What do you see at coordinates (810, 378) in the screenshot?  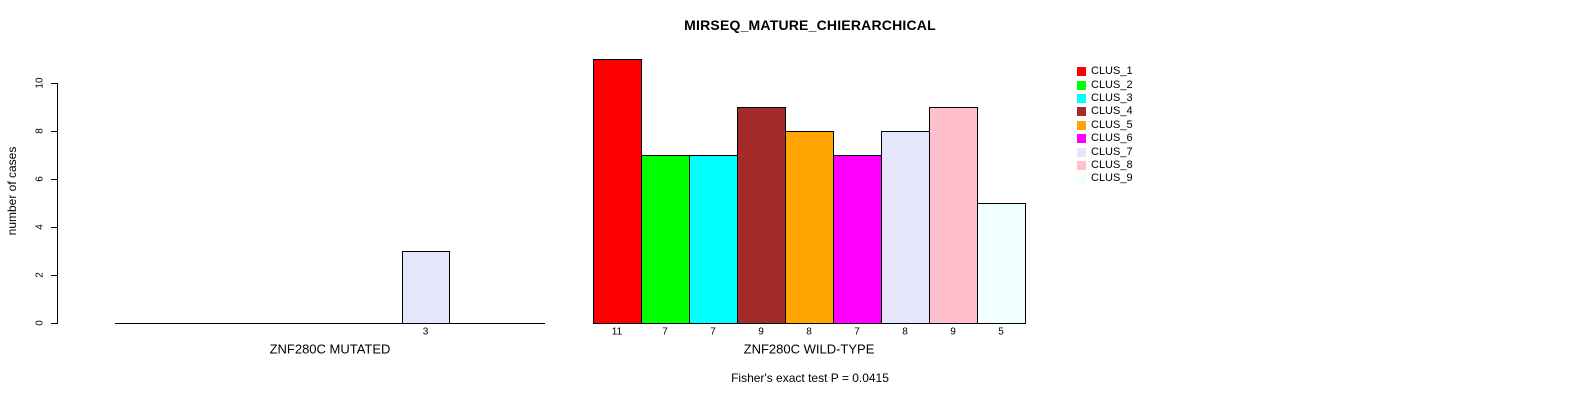 I see `fisher-test-note: Fisher's exact test P = 0.0415` at bounding box center [810, 378].